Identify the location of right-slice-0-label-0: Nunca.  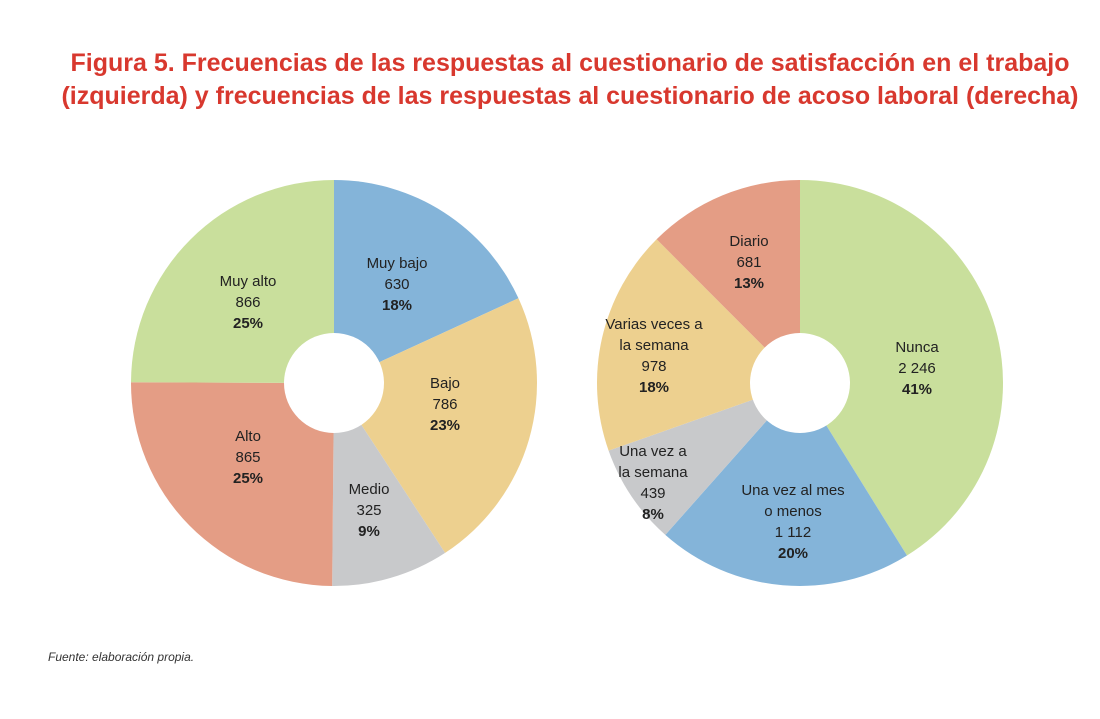
(917, 347).